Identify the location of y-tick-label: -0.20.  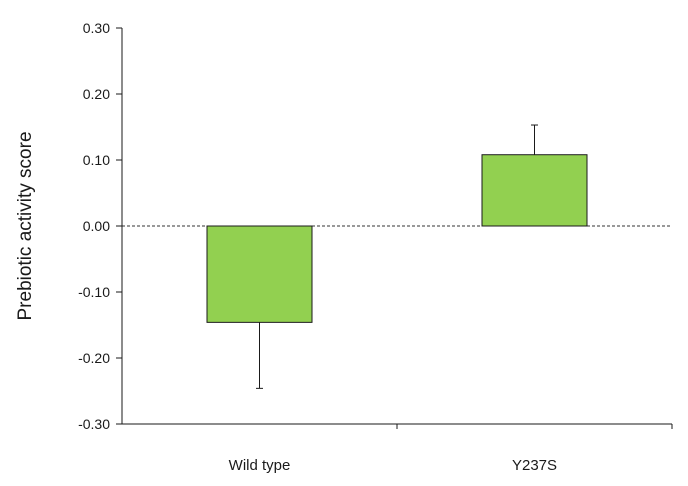
(94, 358).